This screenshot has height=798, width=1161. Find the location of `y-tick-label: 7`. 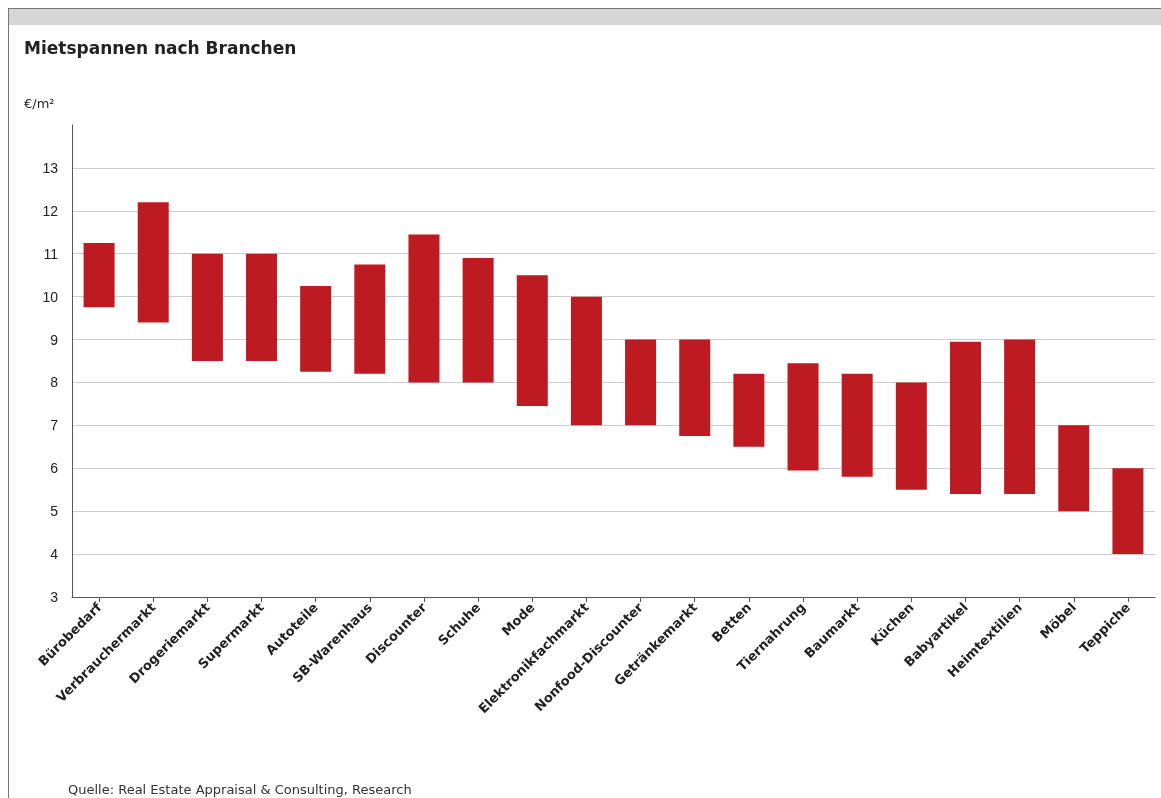

y-tick-label: 7 is located at coordinates (54, 425).